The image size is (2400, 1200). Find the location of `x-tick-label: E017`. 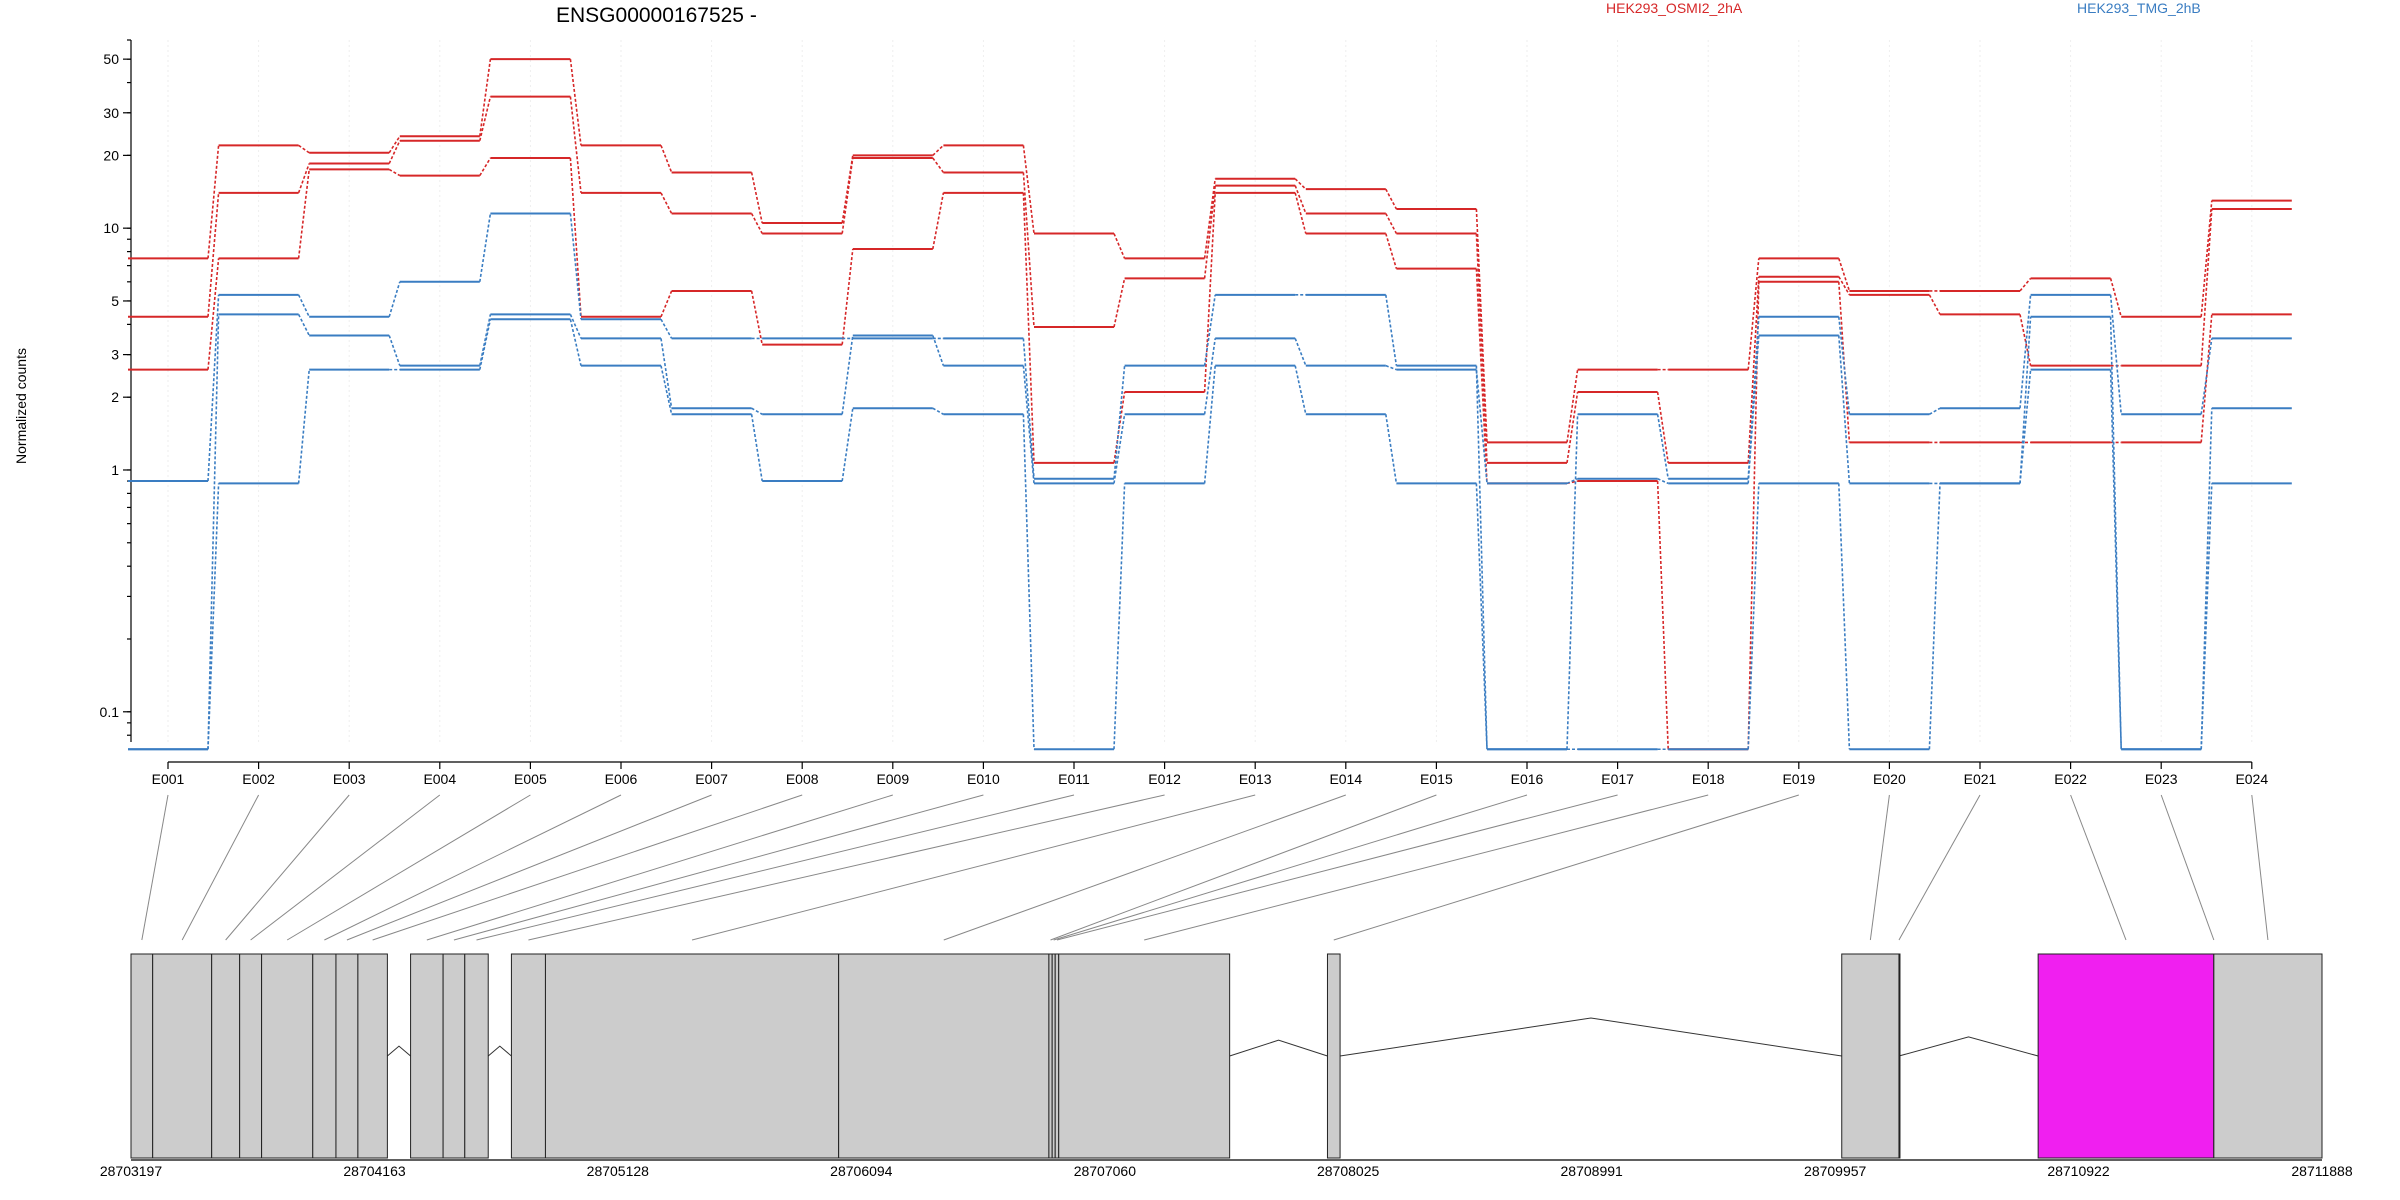

x-tick-label: E017 is located at coordinates (1617, 779).